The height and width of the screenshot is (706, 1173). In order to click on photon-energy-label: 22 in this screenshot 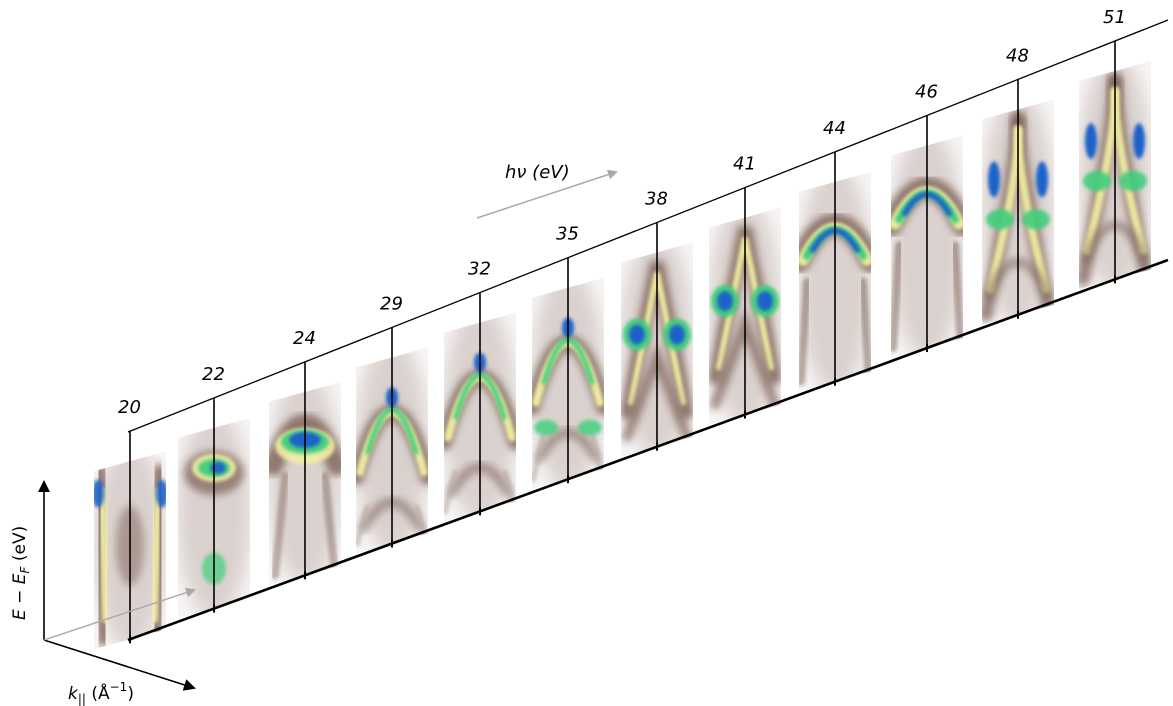, I will do `click(213, 374)`.